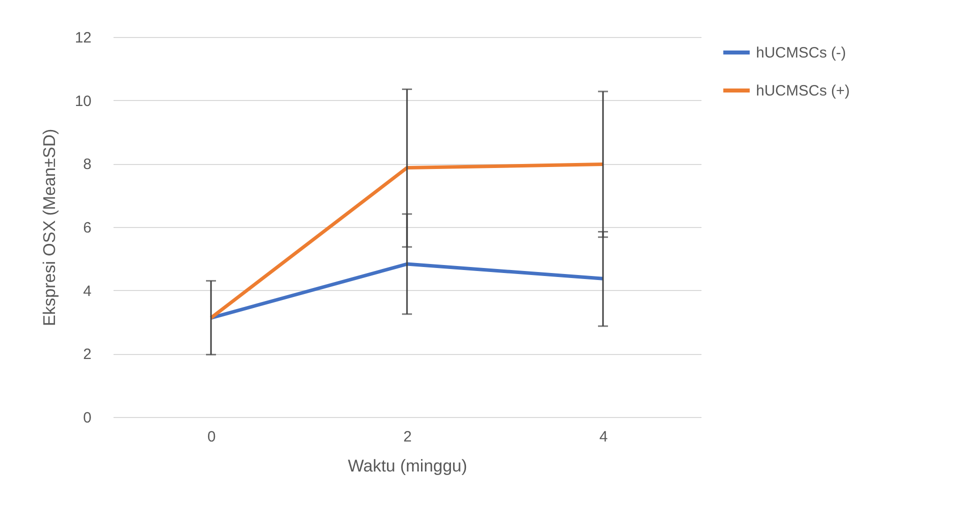  I want to click on y-tick-label: 2, so click(87, 355).